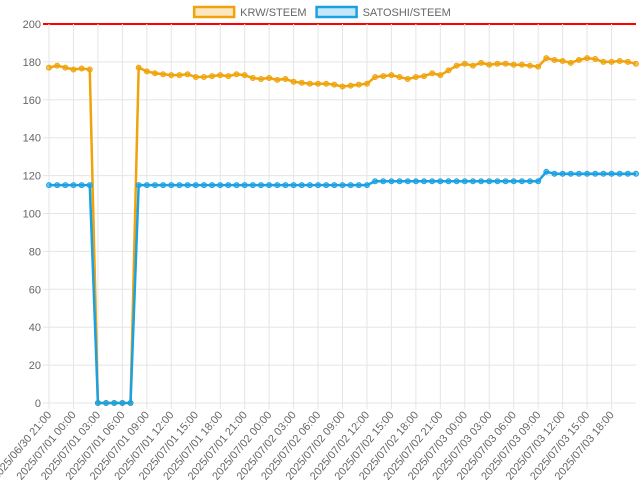 The image size is (640, 480). I want to click on y-tick-label: 120, so click(32, 177).